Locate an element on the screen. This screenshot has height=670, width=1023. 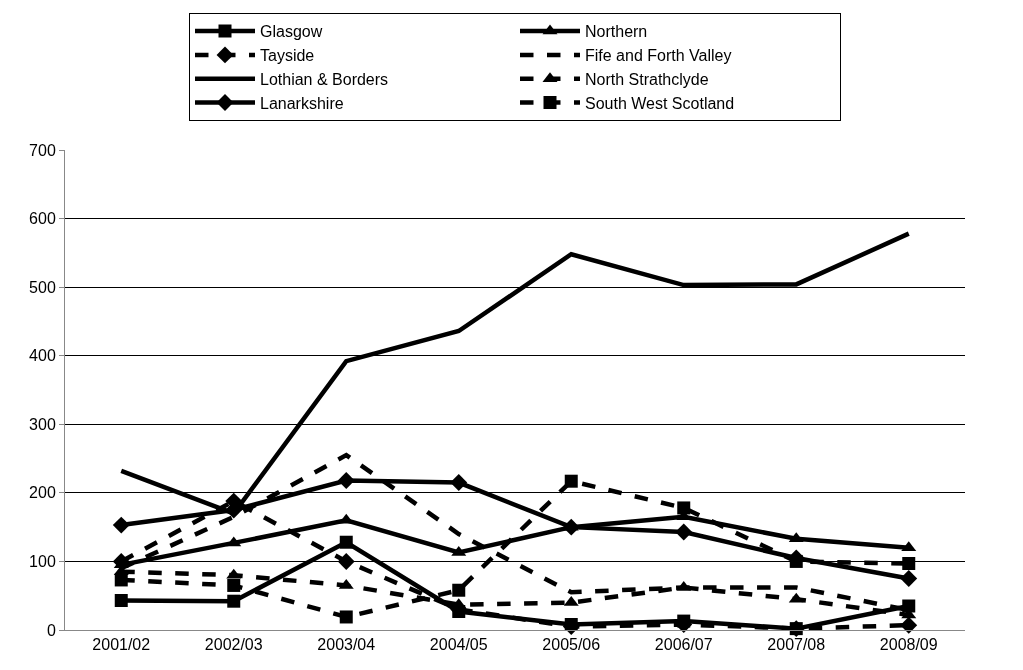
y-tick-label: 600 is located at coordinates (42, 219).